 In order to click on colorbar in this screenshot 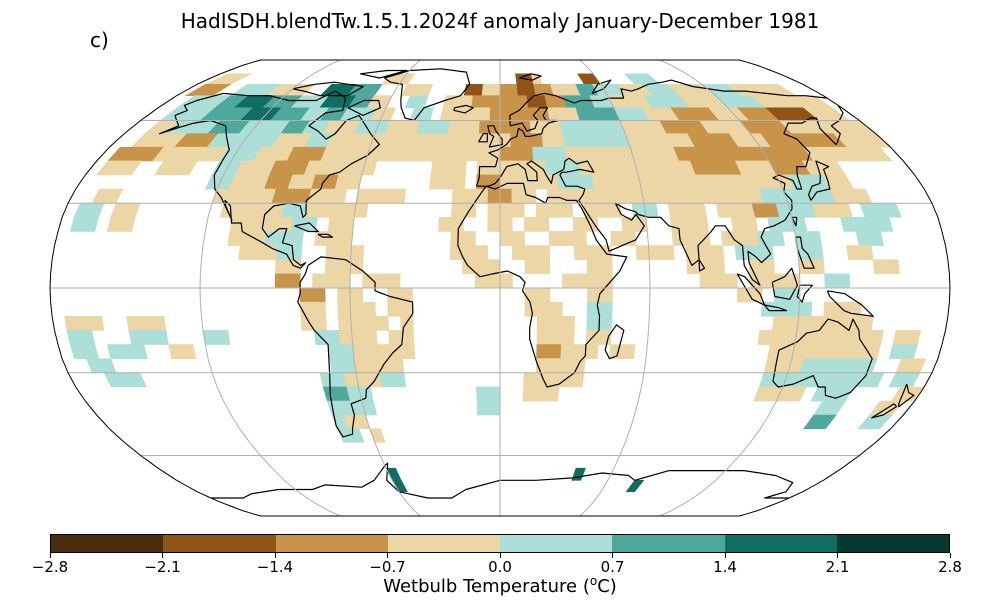, I will do `click(500, 543)`.